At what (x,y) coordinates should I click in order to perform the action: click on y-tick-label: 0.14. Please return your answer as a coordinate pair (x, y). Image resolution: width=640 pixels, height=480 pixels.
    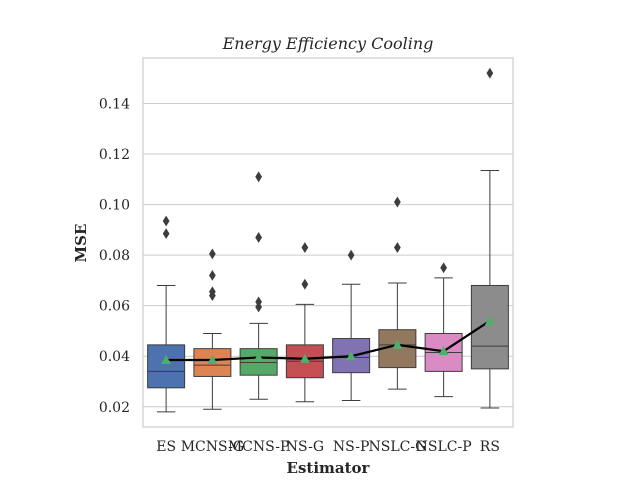
    Looking at the image, I should click on (114, 104).